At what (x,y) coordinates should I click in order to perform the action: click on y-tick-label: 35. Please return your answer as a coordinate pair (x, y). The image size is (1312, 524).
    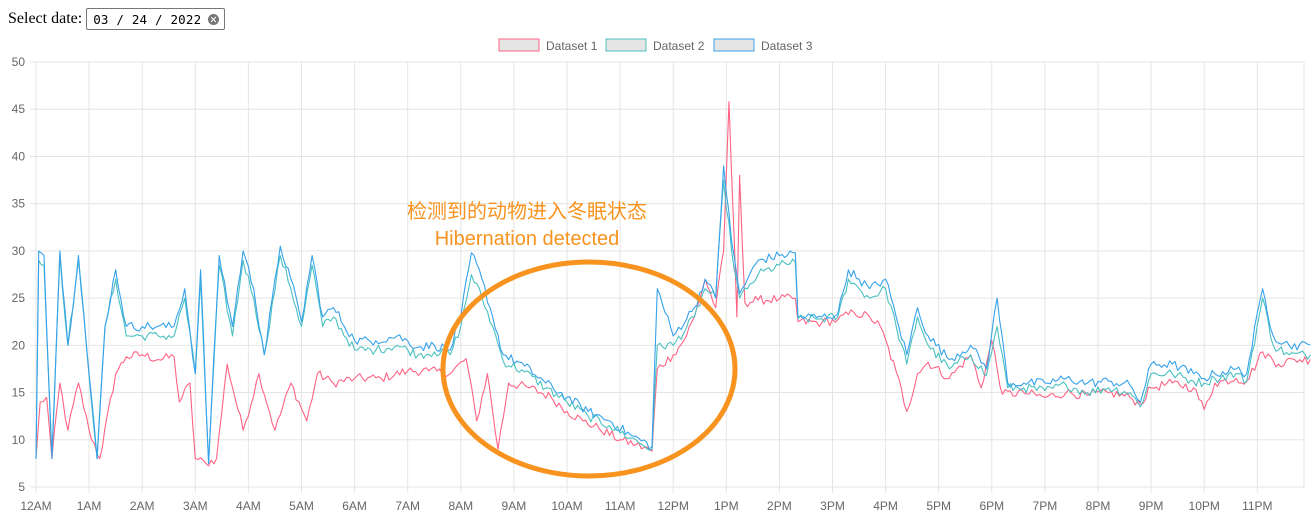
    Looking at the image, I should click on (19, 204).